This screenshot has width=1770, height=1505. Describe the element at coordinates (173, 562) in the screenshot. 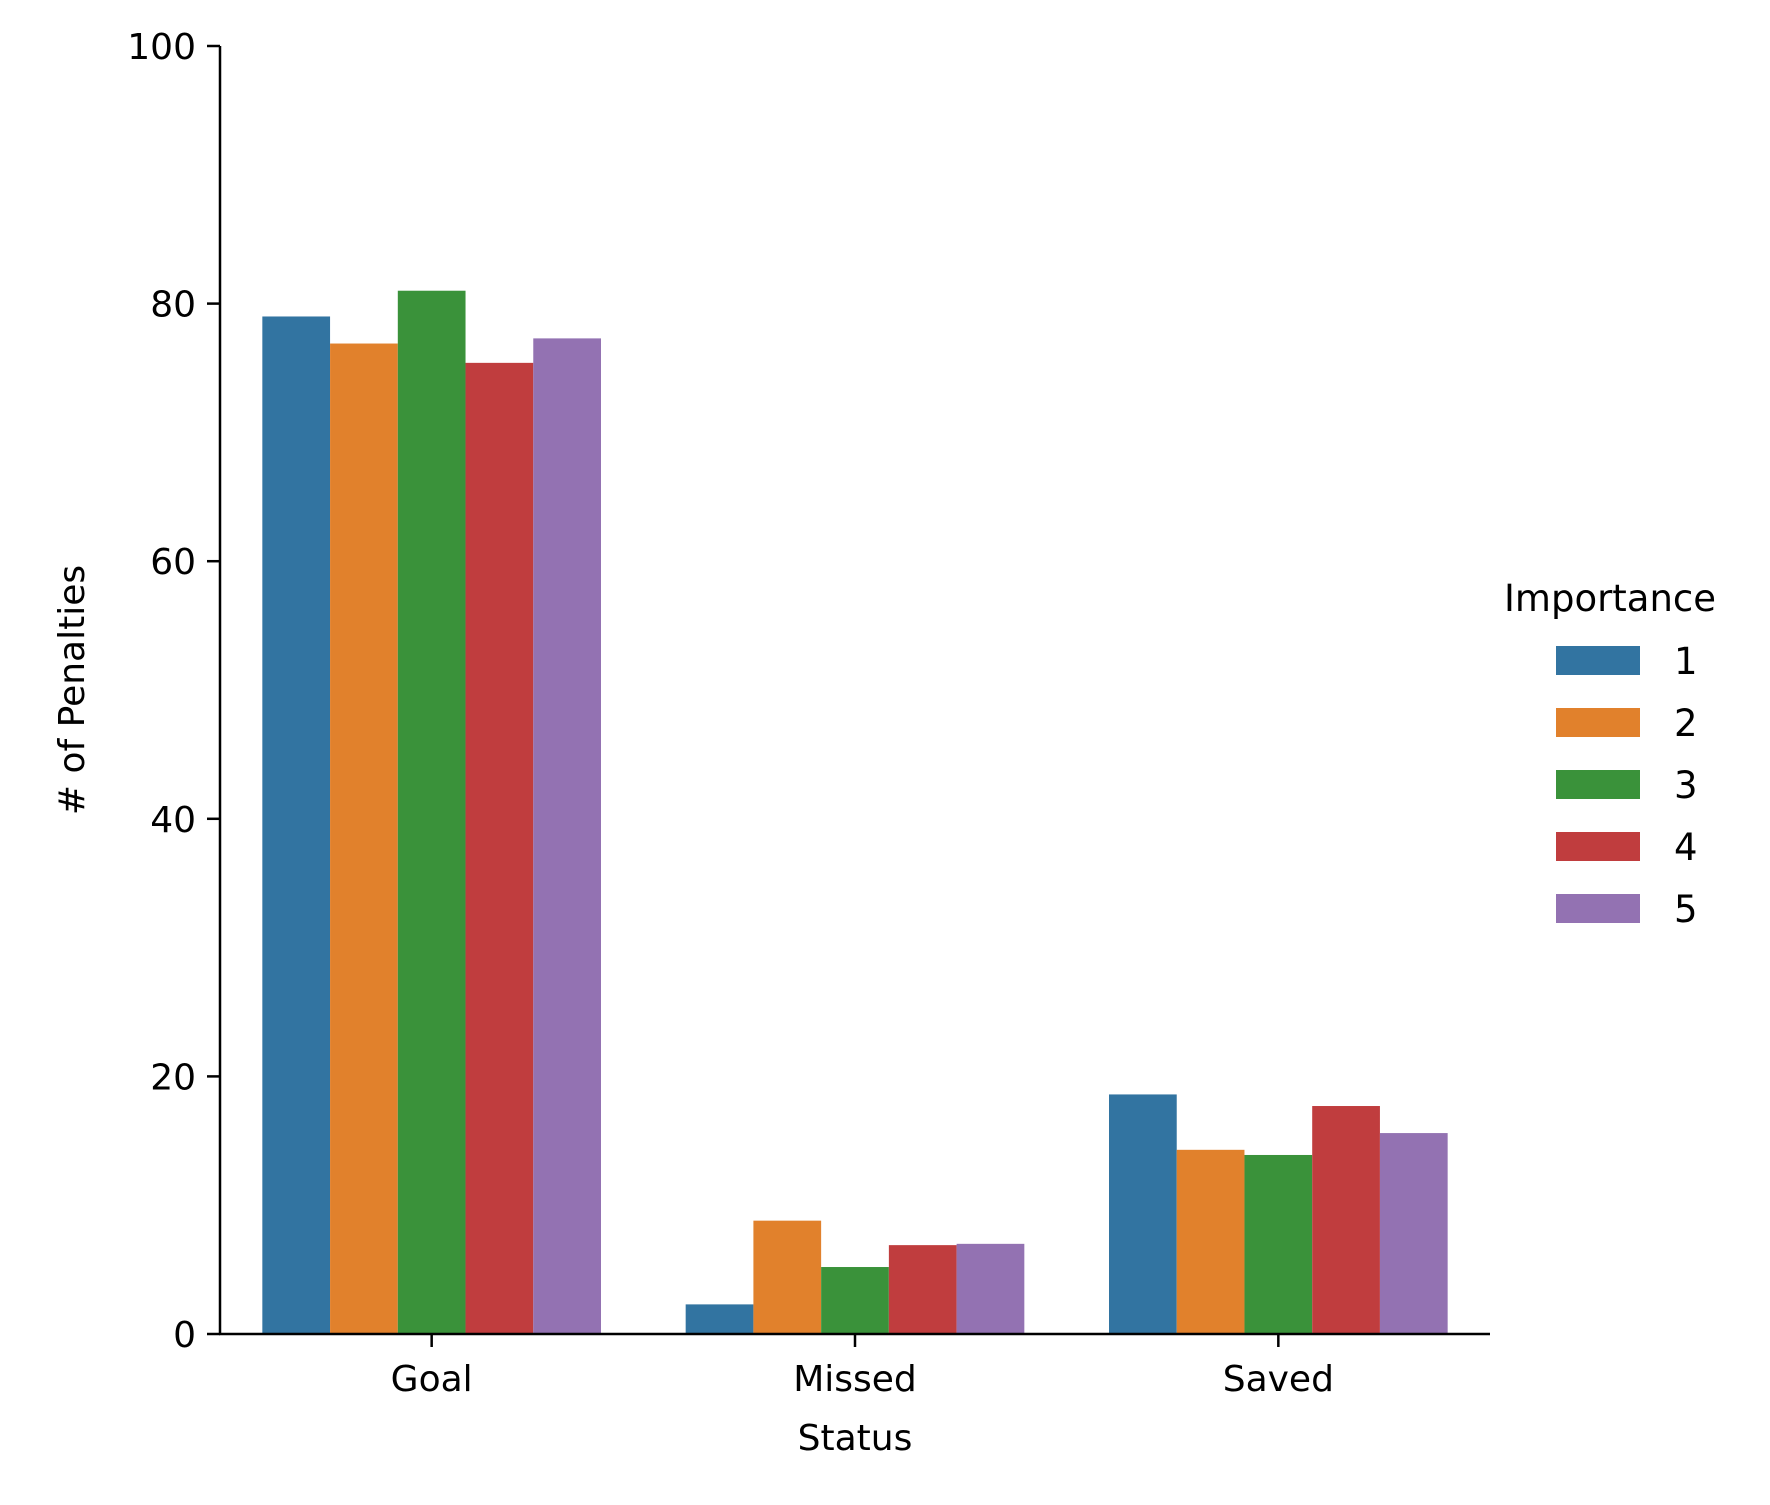

I see `y-tick-label: 60` at that location.